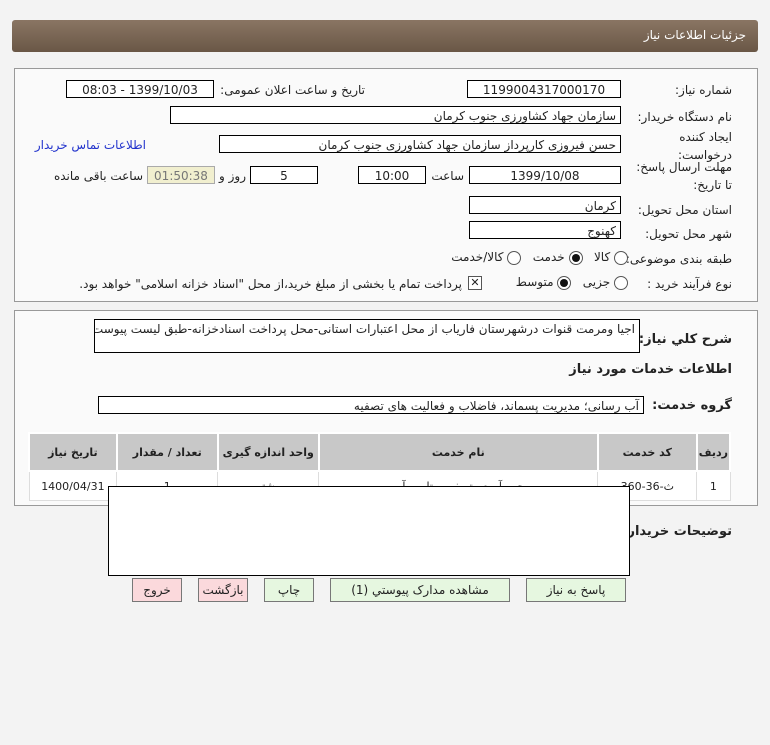 This screenshot has height=745, width=770. Describe the element at coordinates (545, 205) in the screenshot. I see `province-field: کرمان` at that location.